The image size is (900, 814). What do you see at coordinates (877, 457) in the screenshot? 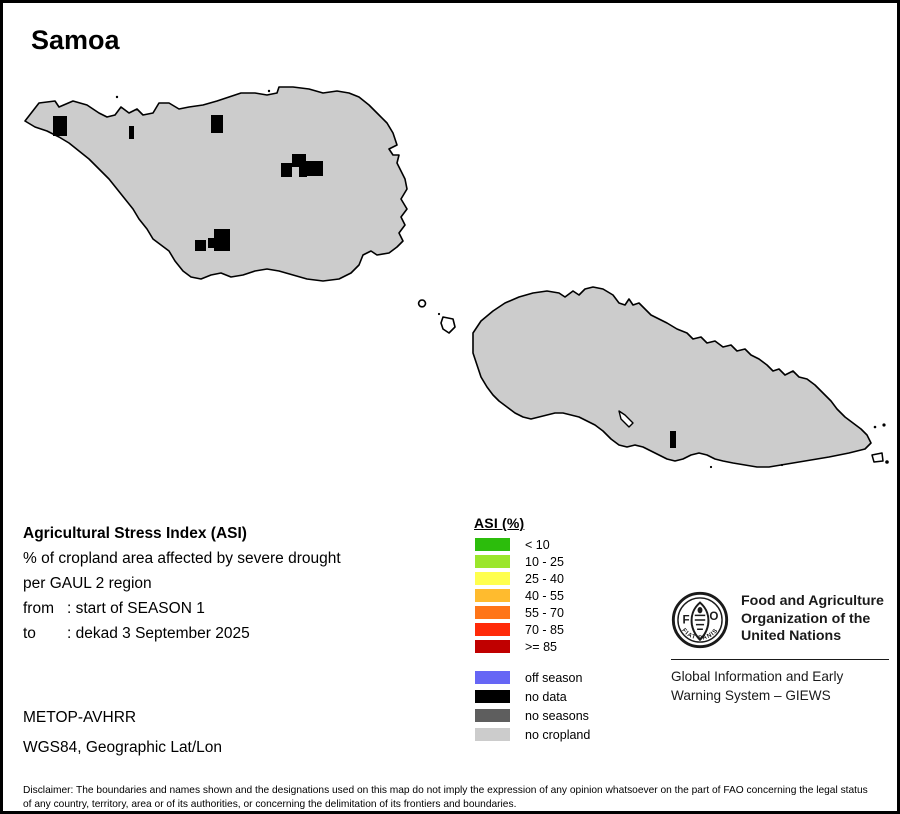
I see `islet-nuutele` at bounding box center [877, 457].